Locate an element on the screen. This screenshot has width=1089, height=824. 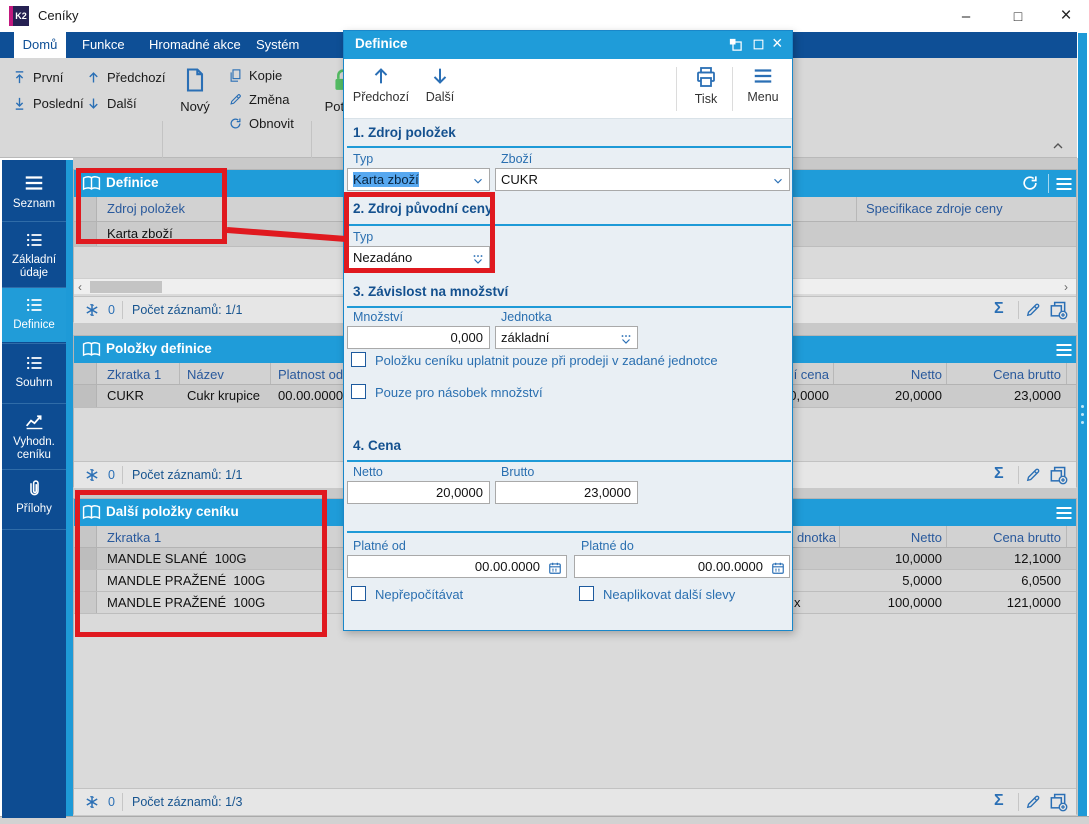
status-count: 0 is located at coordinates (111, 310).